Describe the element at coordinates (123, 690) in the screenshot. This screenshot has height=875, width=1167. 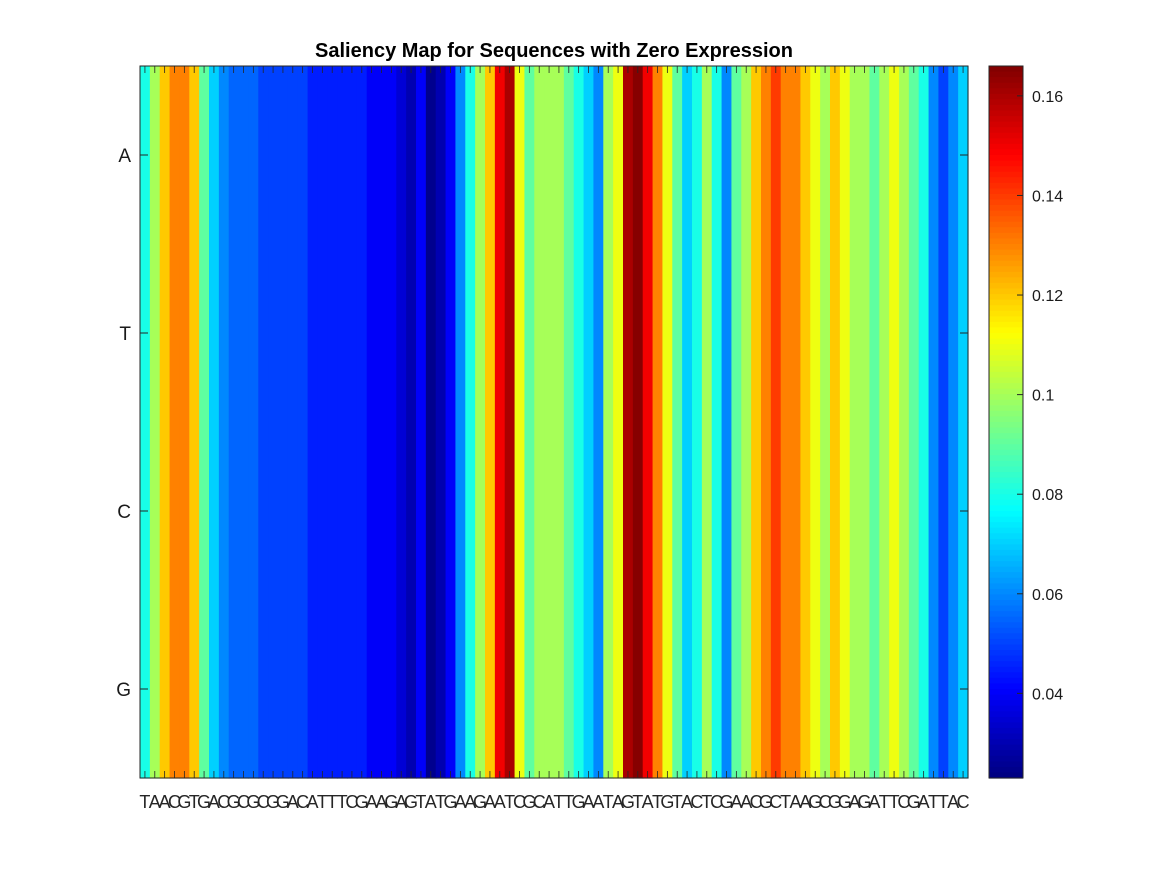
I see `y-tick-label: G` at that location.